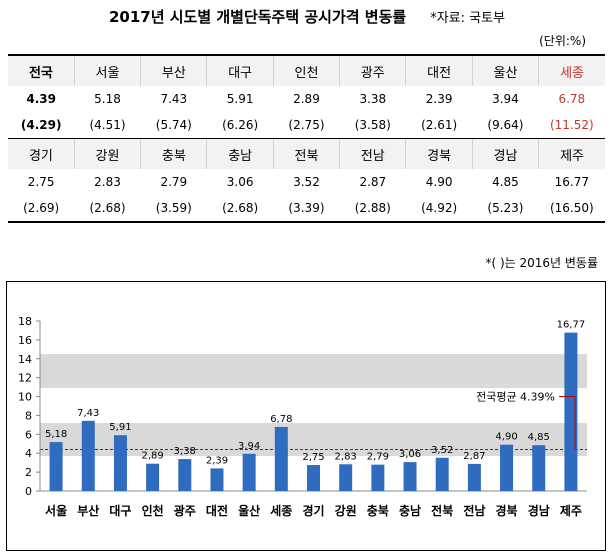 This screenshot has width=614, height=560. What do you see at coordinates (249, 510) in the screenshot?
I see `x-tick-label: 울산` at bounding box center [249, 510].